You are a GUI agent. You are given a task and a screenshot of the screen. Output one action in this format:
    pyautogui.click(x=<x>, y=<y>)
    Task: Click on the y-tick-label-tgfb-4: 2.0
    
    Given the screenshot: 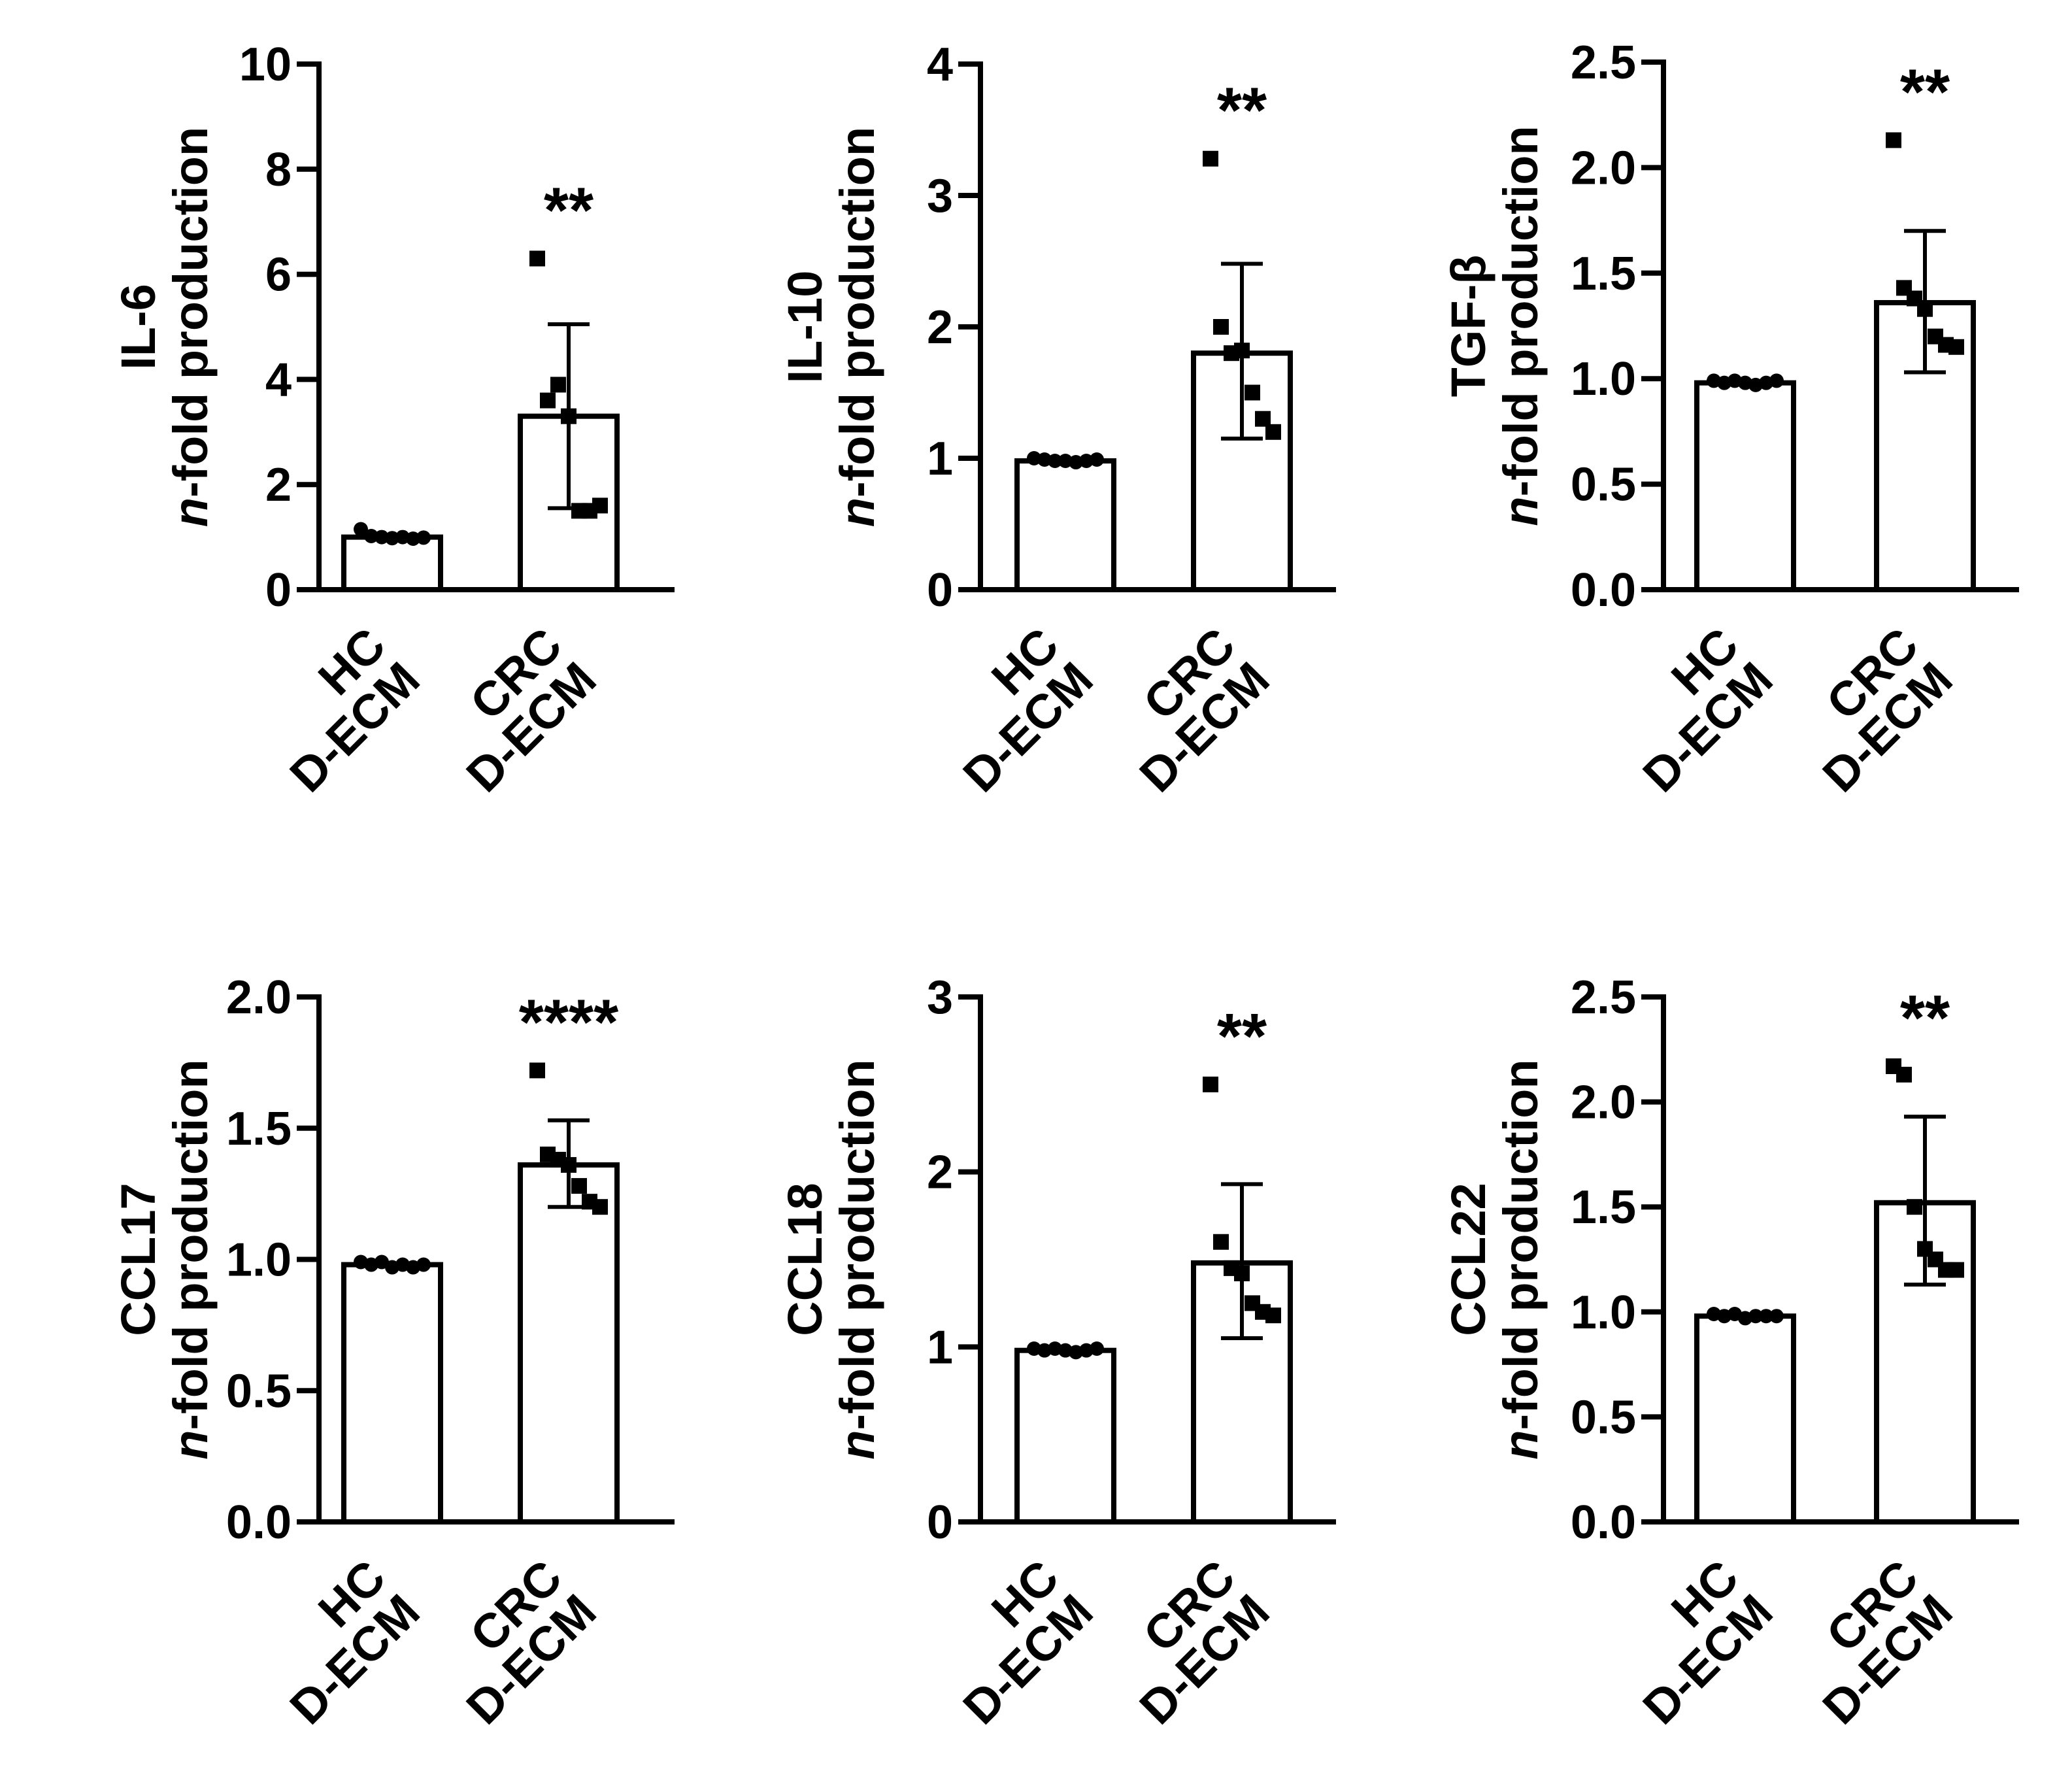 What is the action you would take?
    pyautogui.click(x=1603, y=168)
    